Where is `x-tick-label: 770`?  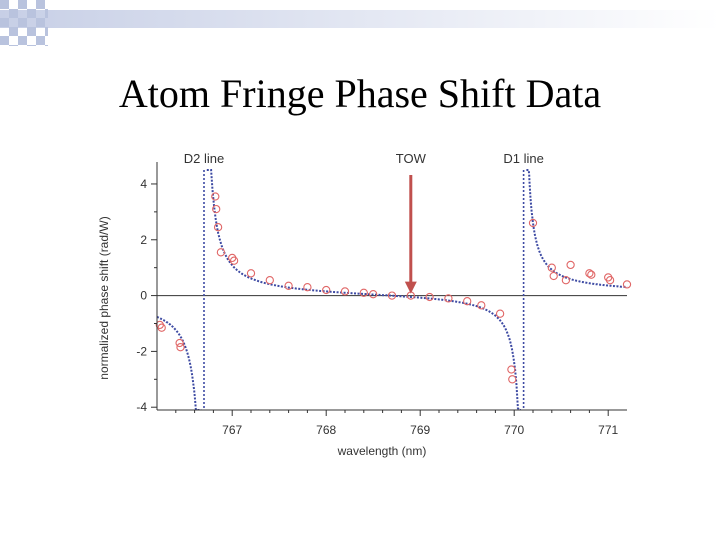 x-tick-label: 770 is located at coordinates (514, 430).